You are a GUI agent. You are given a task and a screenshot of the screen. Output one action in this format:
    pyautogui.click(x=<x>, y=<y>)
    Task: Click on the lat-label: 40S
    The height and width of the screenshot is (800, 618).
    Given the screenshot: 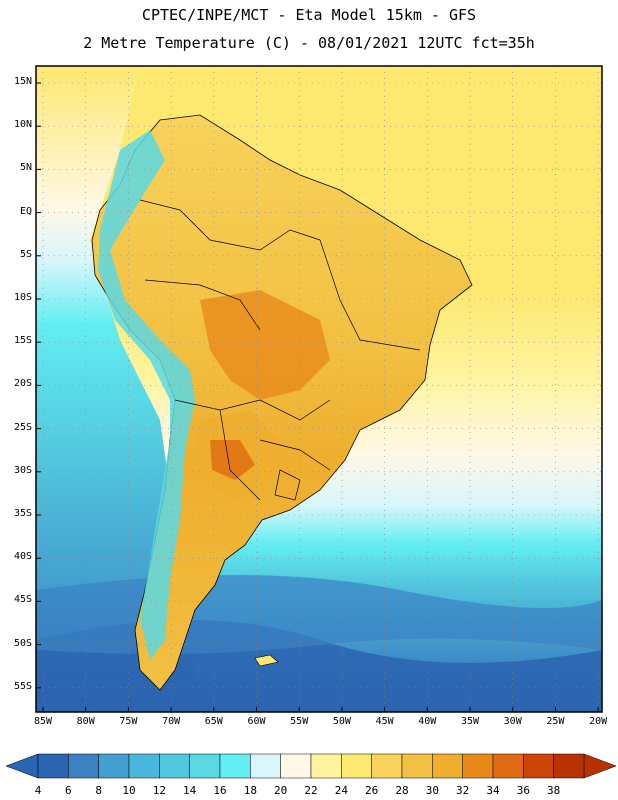 What is the action you would take?
    pyautogui.click(x=22, y=557)
    